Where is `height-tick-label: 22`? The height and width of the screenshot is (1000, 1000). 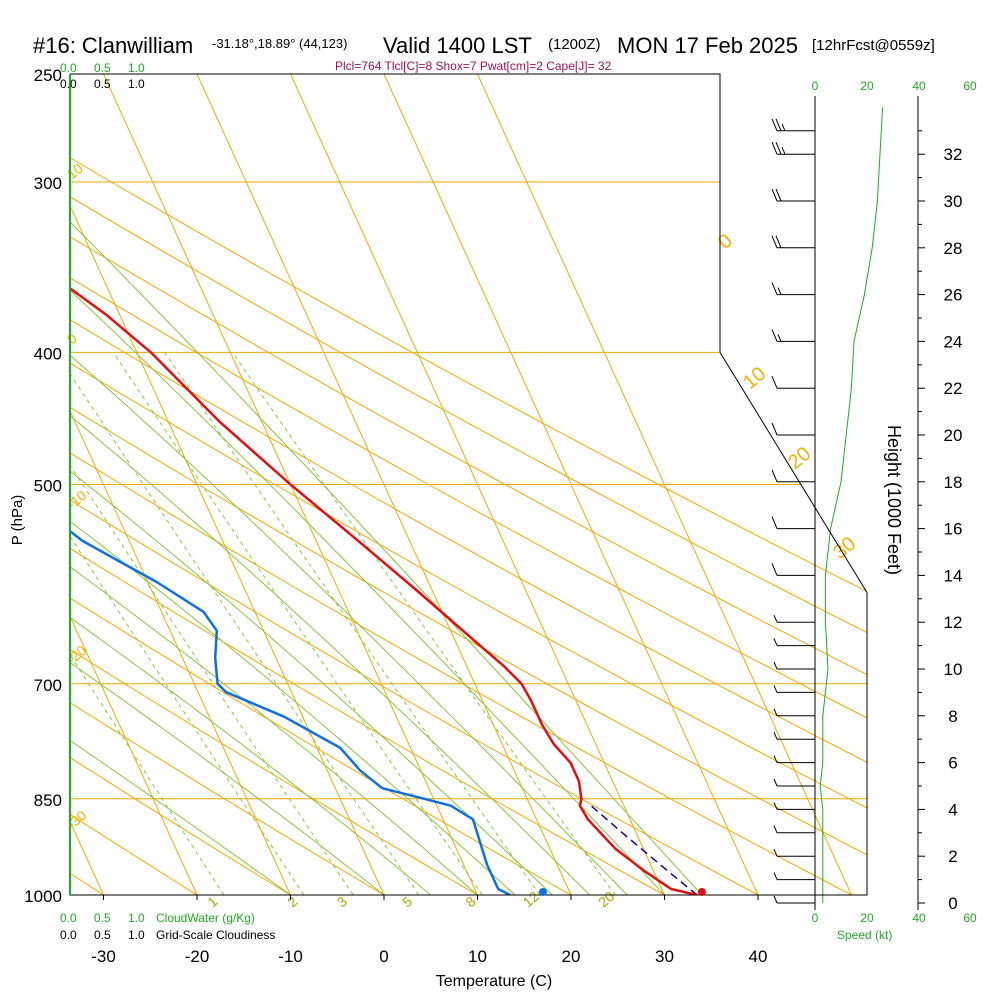
height-tick-label: 22 is located at coordinates (953, 388).